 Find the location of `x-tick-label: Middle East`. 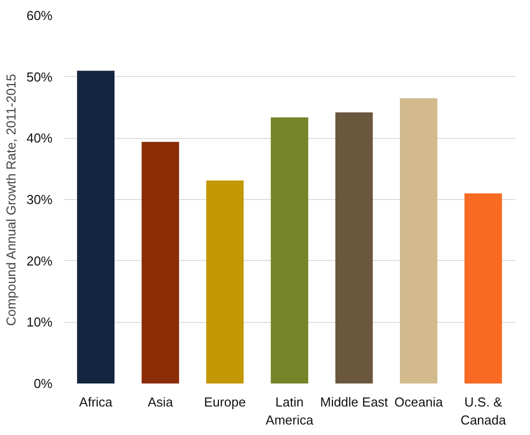

x-tick-label: Middle East is located at coordinates (354, 402).